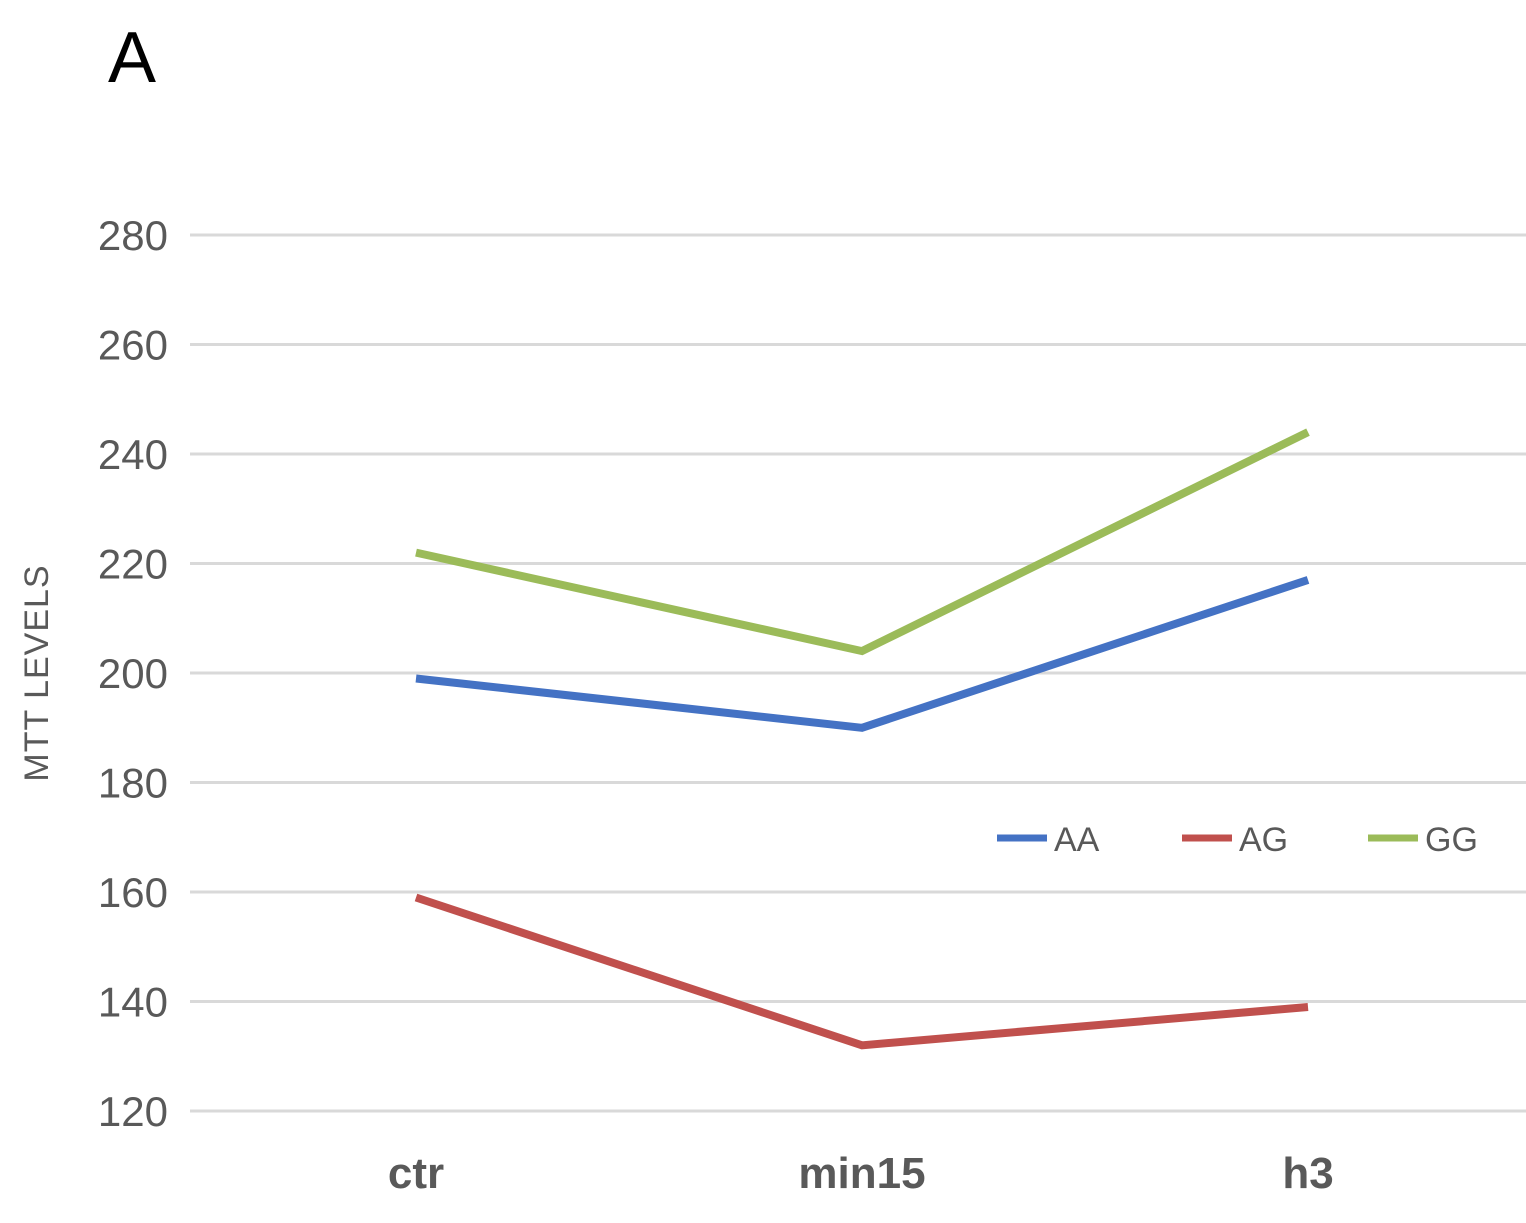 The width and height of the screenshot is (1526, 1223). I want to click on panel-label: A, so click(132, 58).